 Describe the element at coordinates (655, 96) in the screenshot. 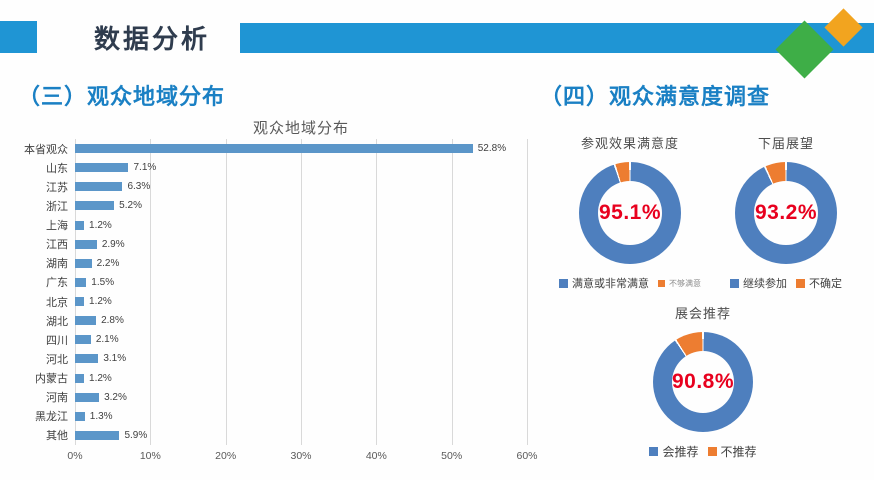

I see `section-title-satisfaction-survey: （四）观众满意度调查` at that location.